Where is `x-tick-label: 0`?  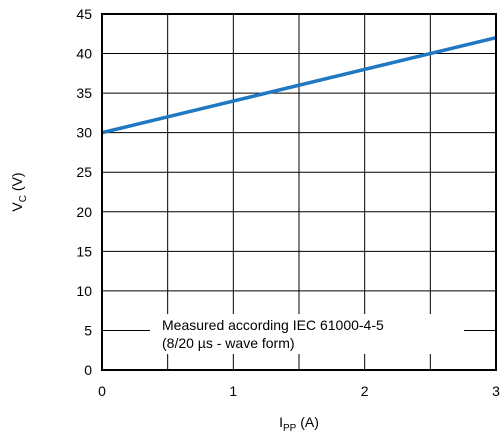
x-tick-label: 0 is located at coordinates (102, 391).